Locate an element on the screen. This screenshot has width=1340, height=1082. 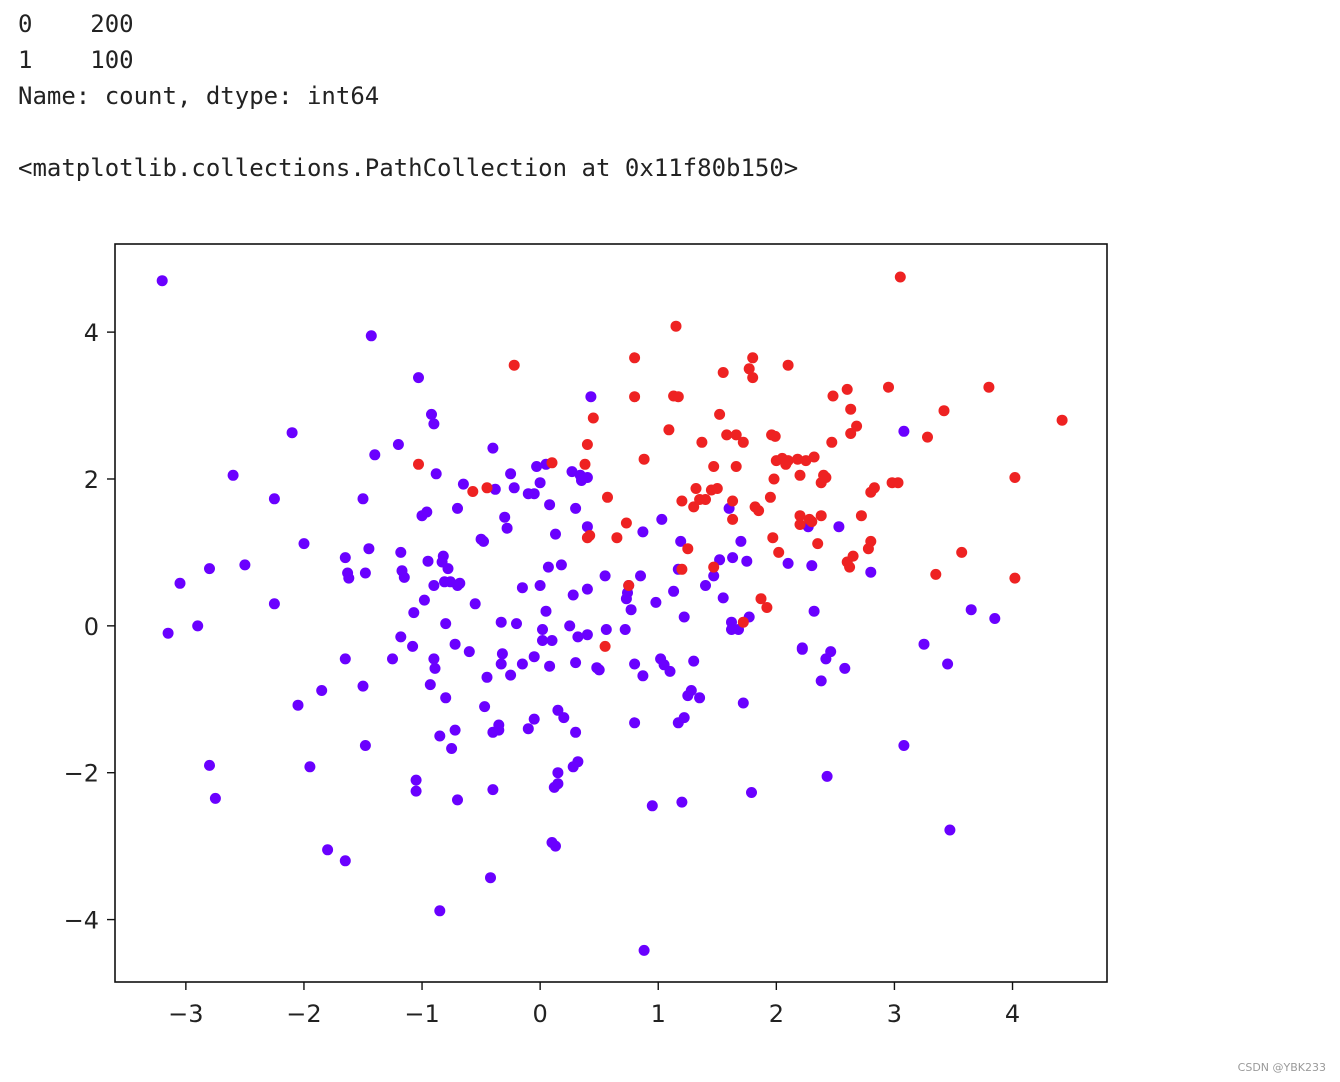
y-tick-label: −4 is located at coordinates (81, 921).